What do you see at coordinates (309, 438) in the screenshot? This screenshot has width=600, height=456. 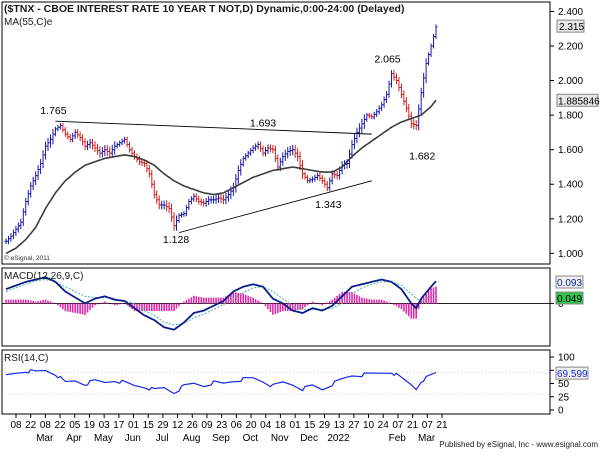 I see `month-label: Dec` at bounding box center [309, 438].